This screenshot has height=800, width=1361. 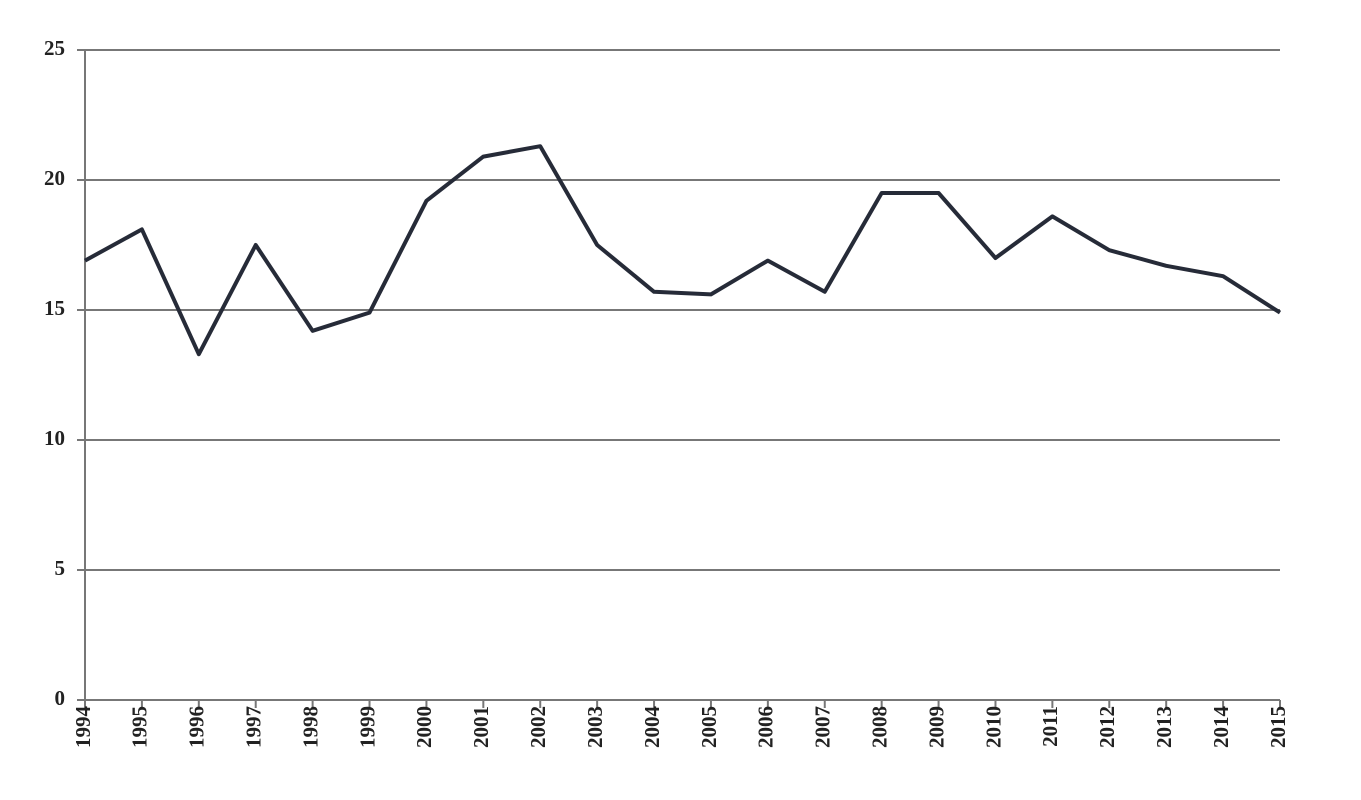 What do you see at coordinates (60, 698) in the screenshot?
I see `y-tick-label: 0` at bounding box center [60, 698].